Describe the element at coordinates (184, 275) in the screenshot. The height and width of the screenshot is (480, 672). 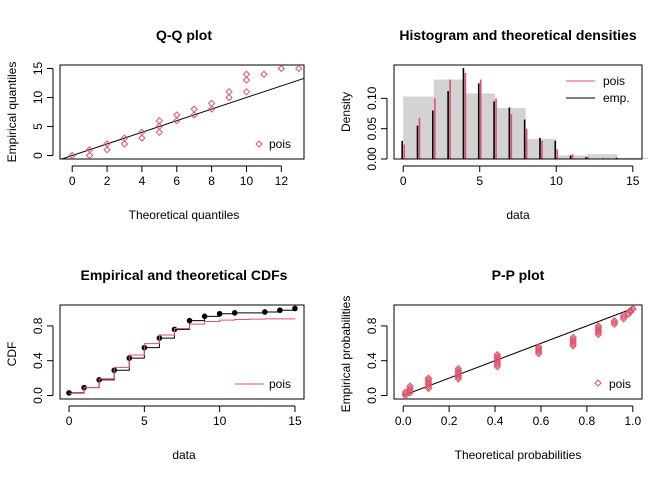
I see `cdf-title: Empirical and theoretical CDFs` at that location.